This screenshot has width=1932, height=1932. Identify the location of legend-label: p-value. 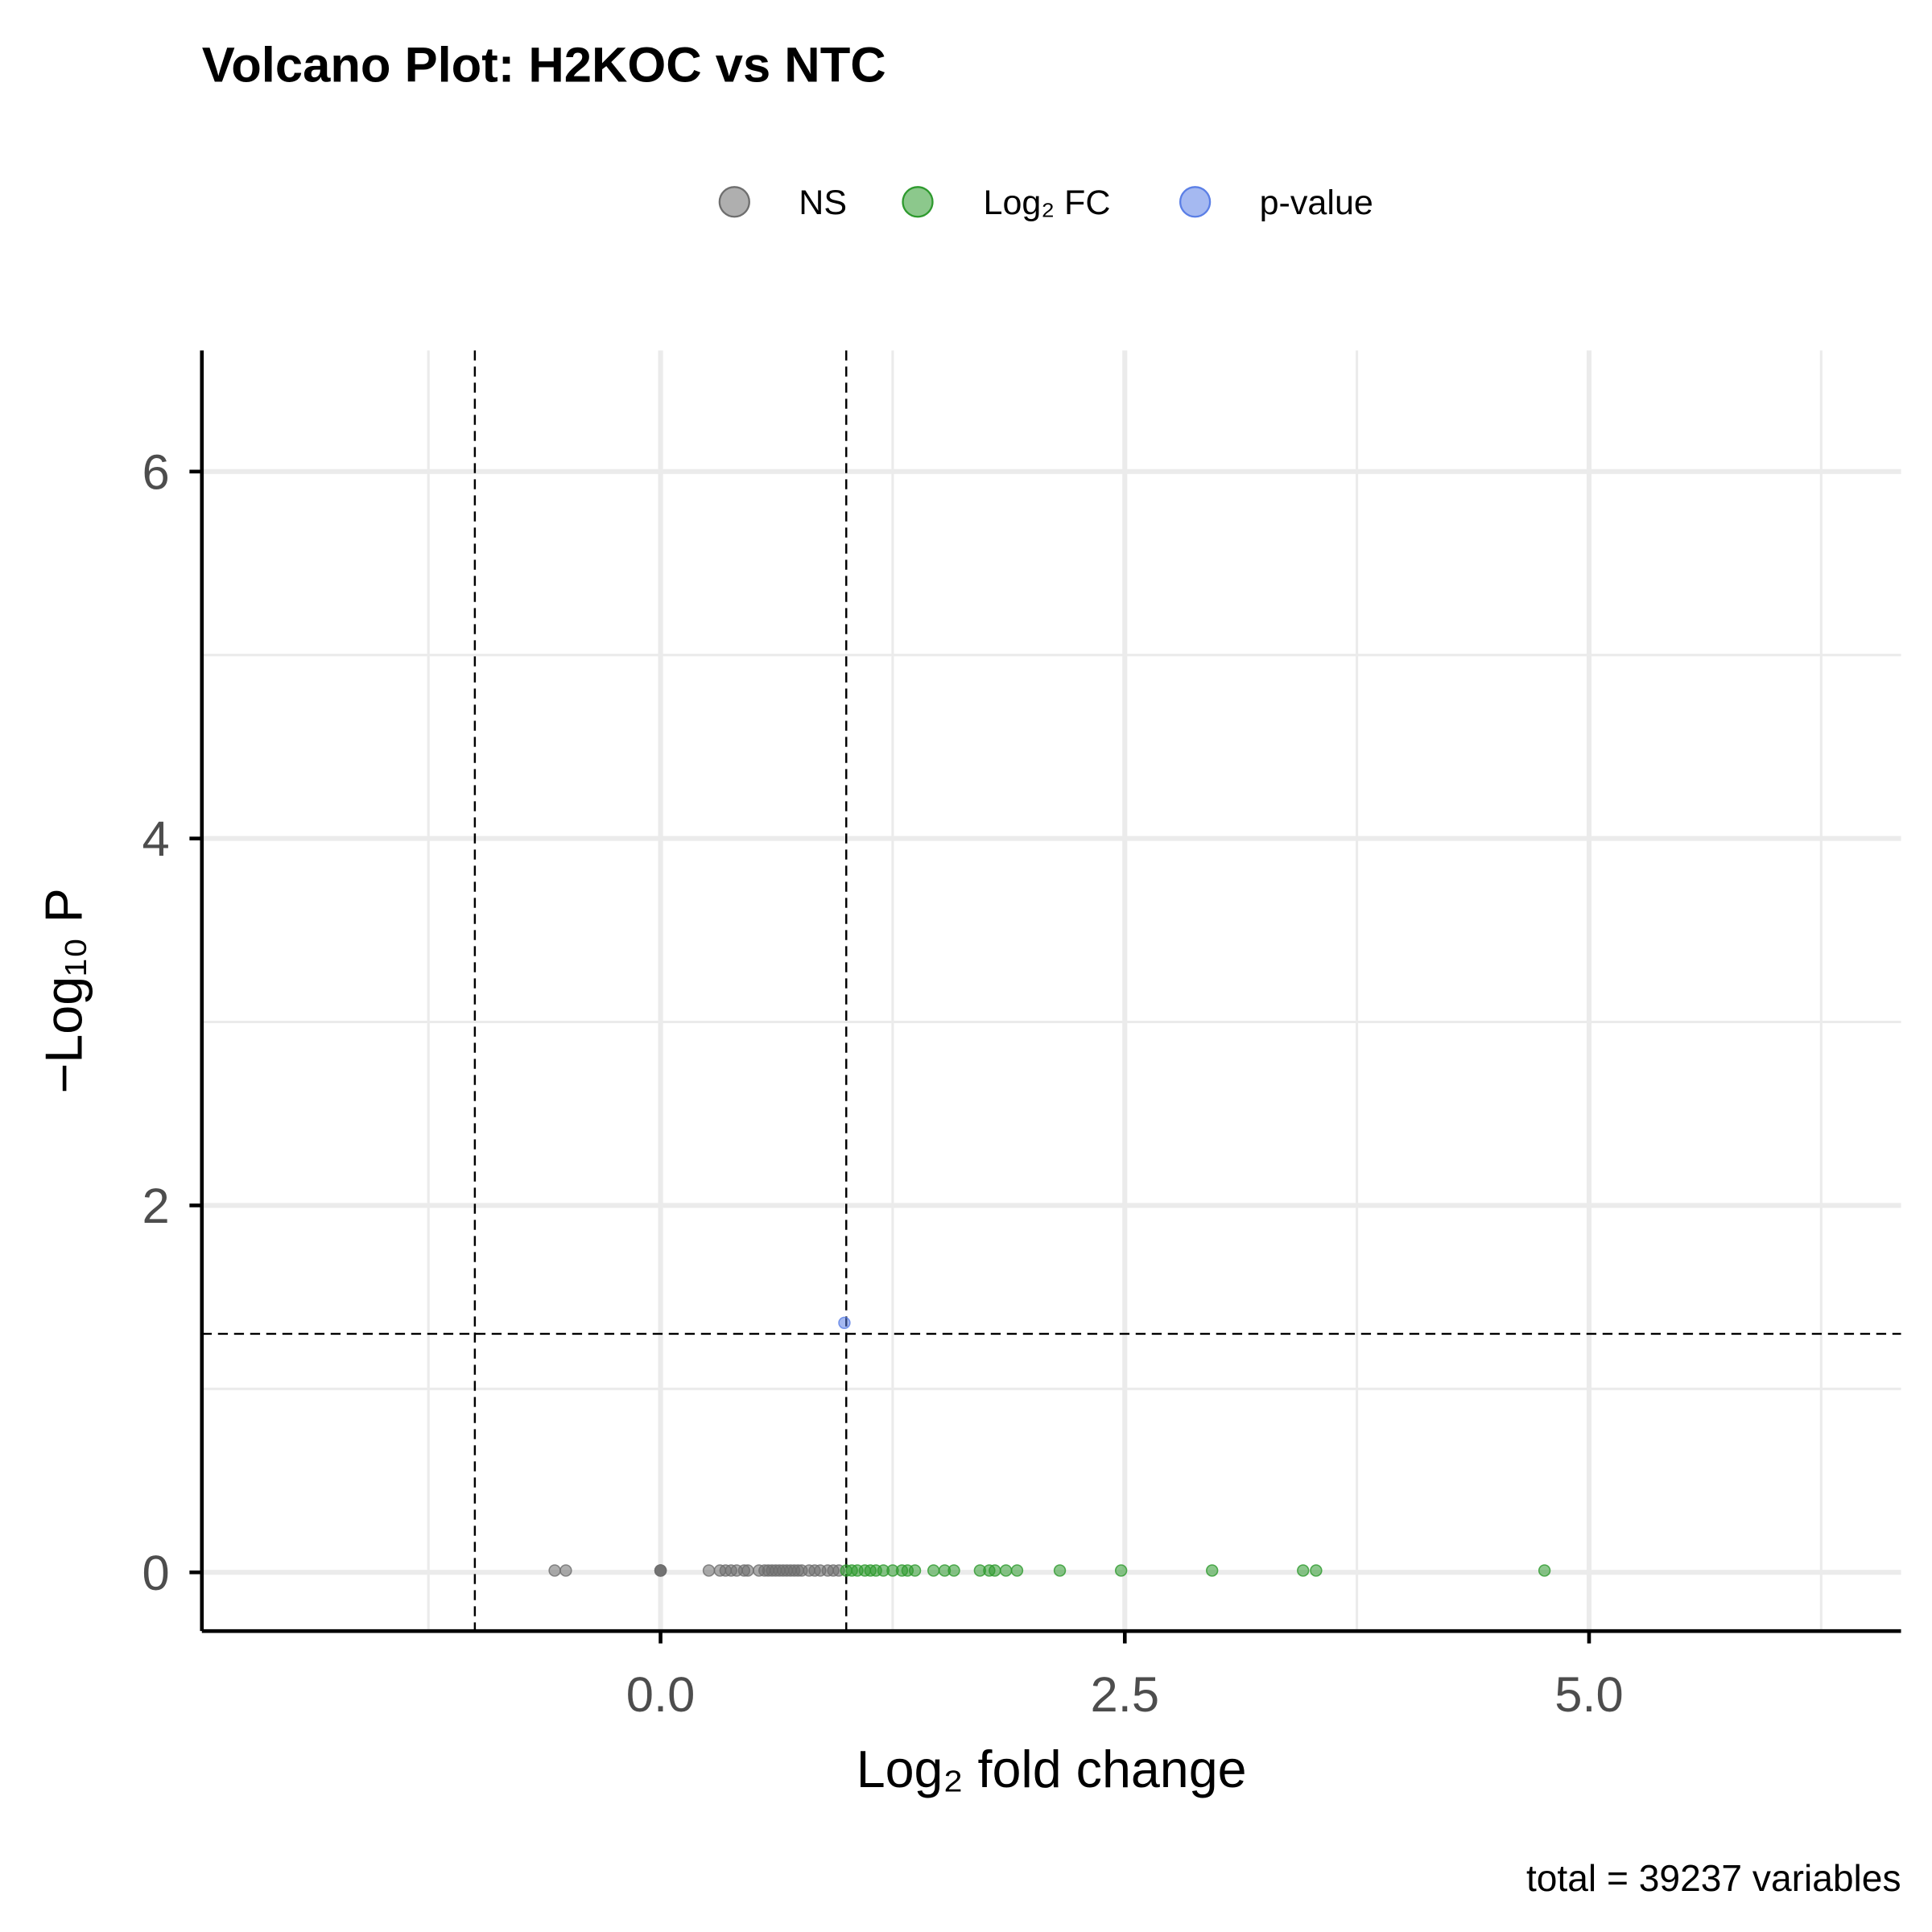
(1316, 203).